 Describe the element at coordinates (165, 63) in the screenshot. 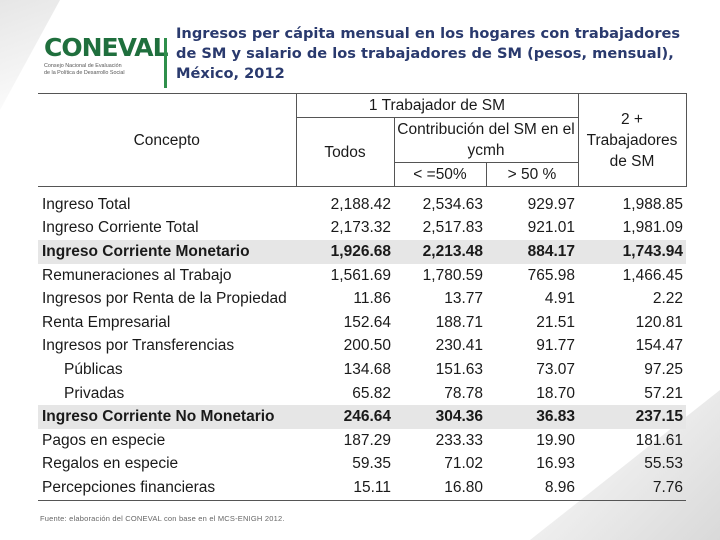

I see `logo-divider` at that location.